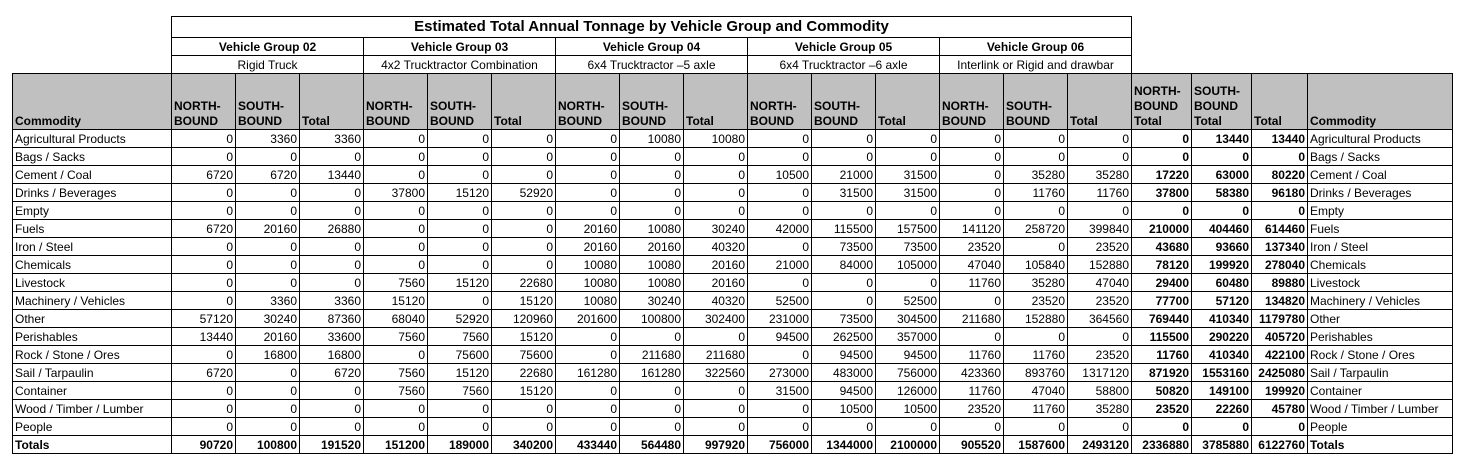 Image resolution: width=1477 pixels, height=454 pixels. Describe the element at coordinates (651, 318) in the screenshot. I see `value-cell: 100800` at that location.